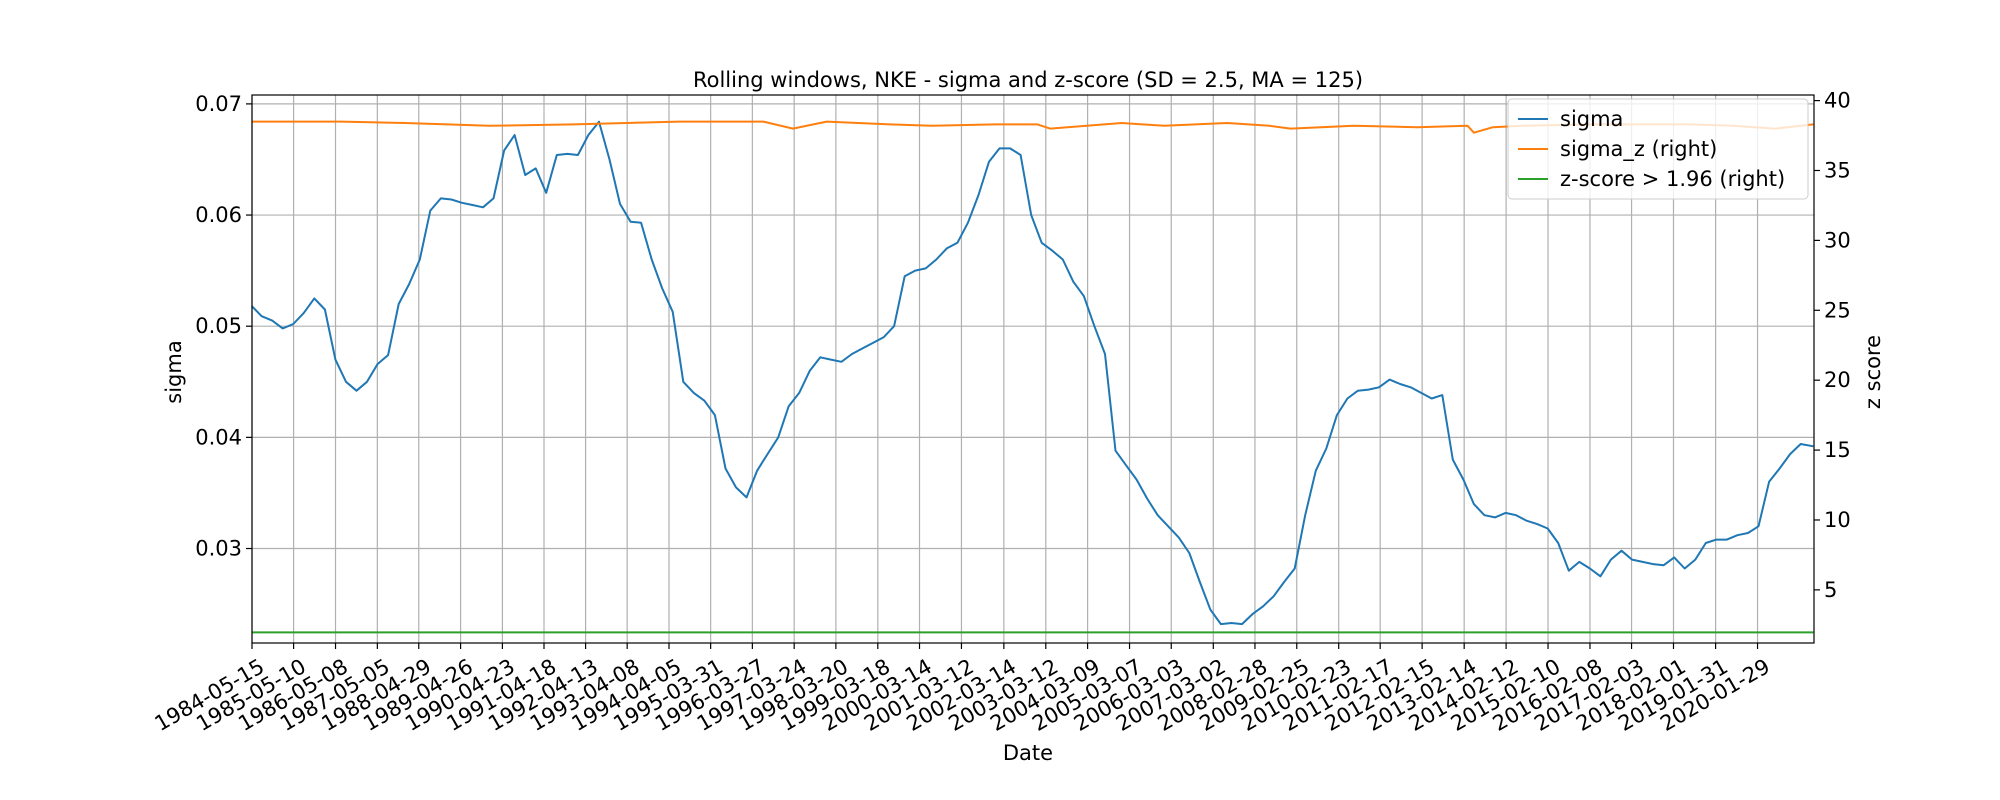  I want to click on legend-label: sigma, so click(1591, 119).